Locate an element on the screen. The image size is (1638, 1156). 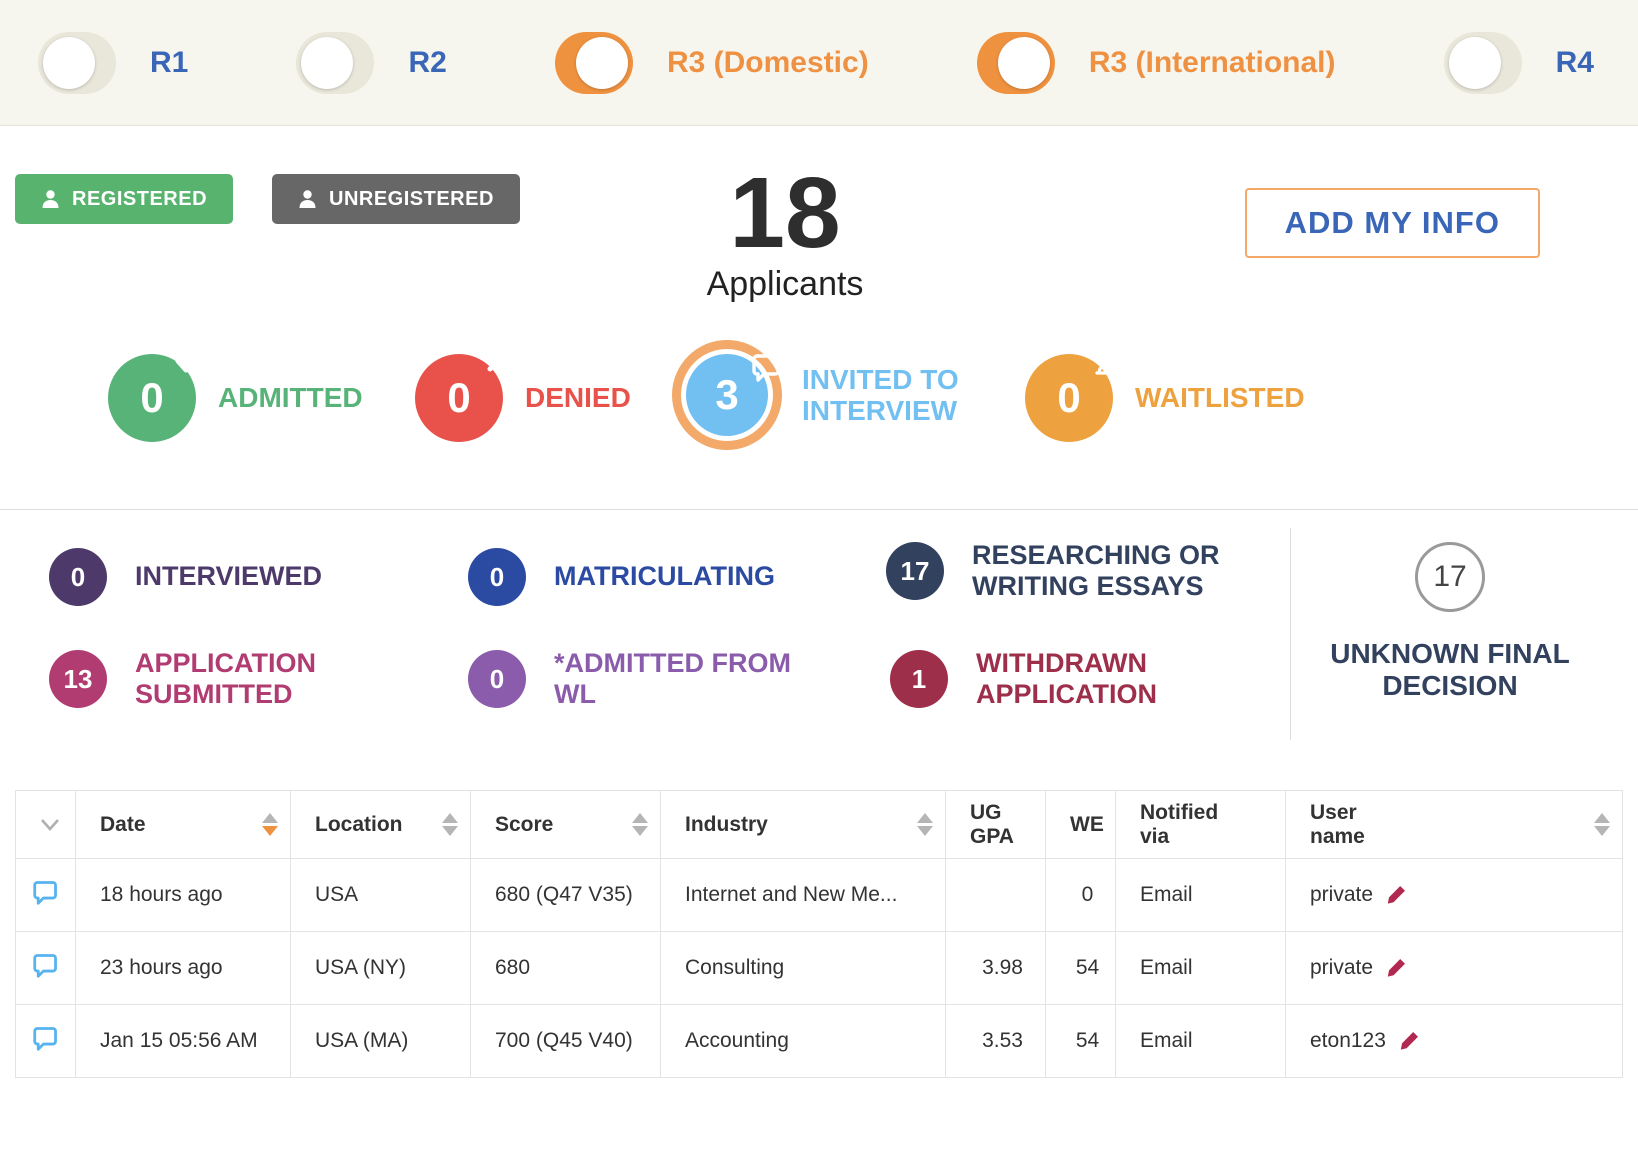
date-cell: Jan 15 05:56 AM is located at coordinates (183, 1041).